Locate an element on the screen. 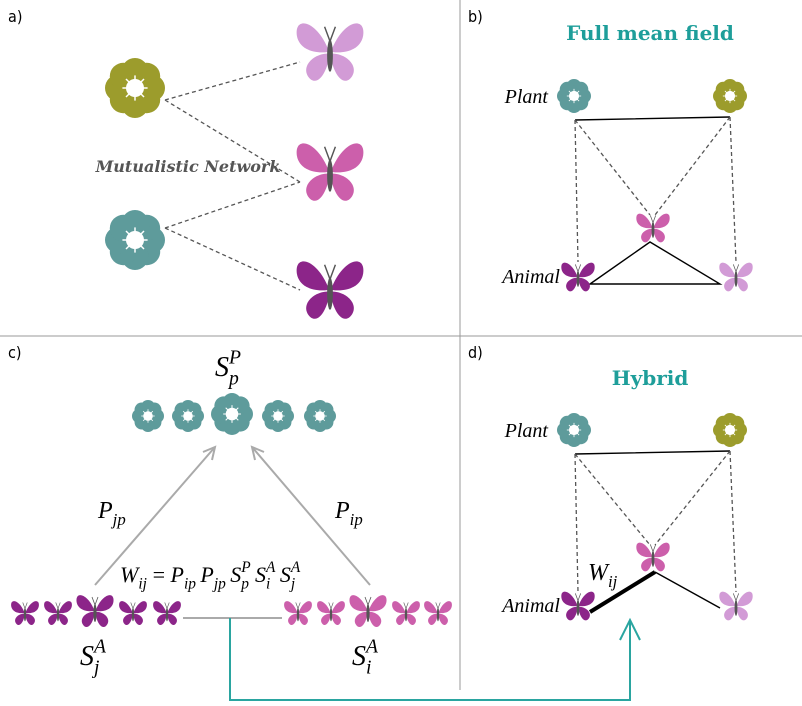 Image resolution: width=802 pixels, height=706 pixels. panel-title: Full mean field is located at coordinates (650, 33).